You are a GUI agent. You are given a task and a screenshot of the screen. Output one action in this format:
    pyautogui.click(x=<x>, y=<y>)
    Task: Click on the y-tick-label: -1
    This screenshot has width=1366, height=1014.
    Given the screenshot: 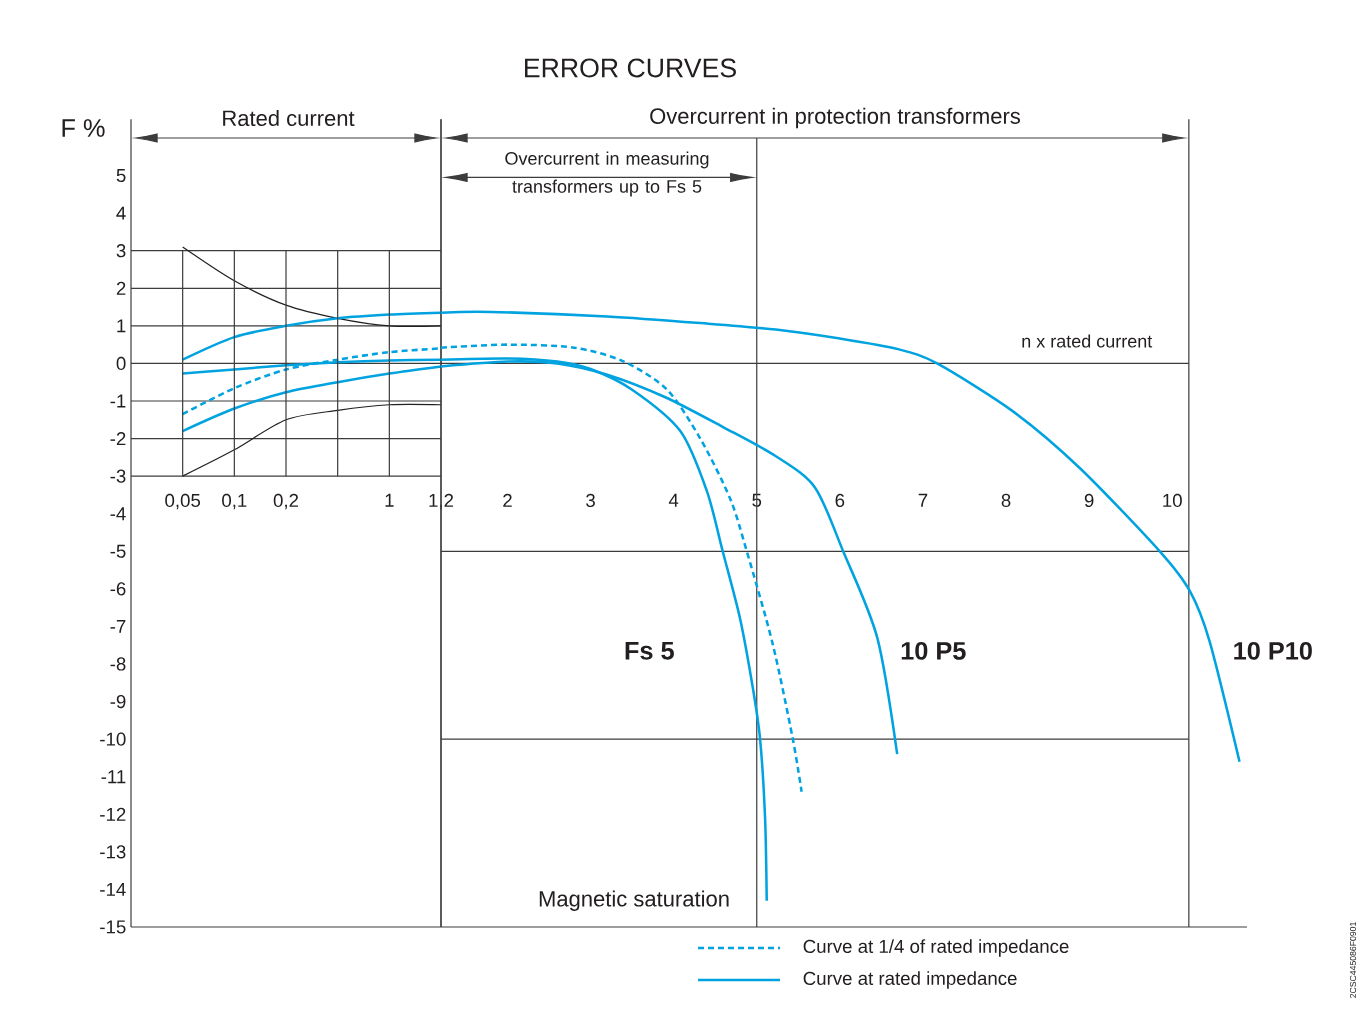 What is the action you would take?
    pyautogui.click(x=118, y=401)
    